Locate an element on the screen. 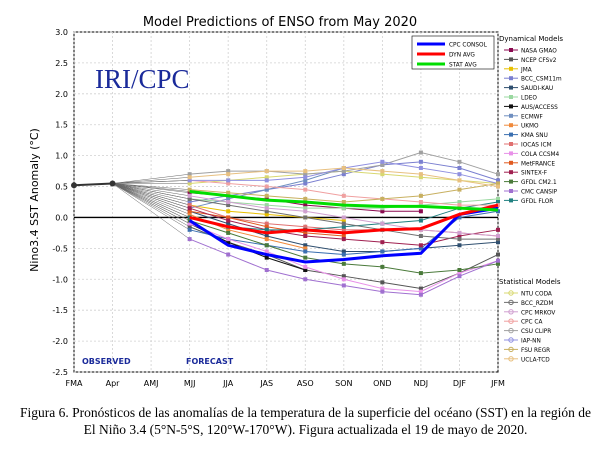 Image resolution: width=611 pixels, height=467 pixels. legend-summary-box: CPC CONSOL DYN AVG STAT AVG is located at coordinates (453, 52).